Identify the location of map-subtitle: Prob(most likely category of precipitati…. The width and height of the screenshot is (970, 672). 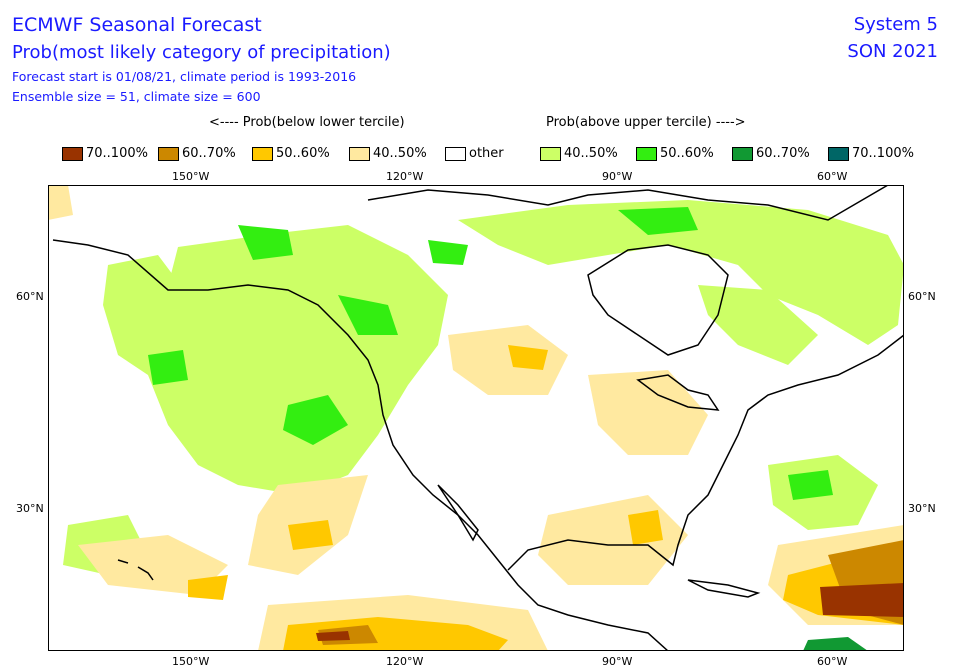
(201, 52).